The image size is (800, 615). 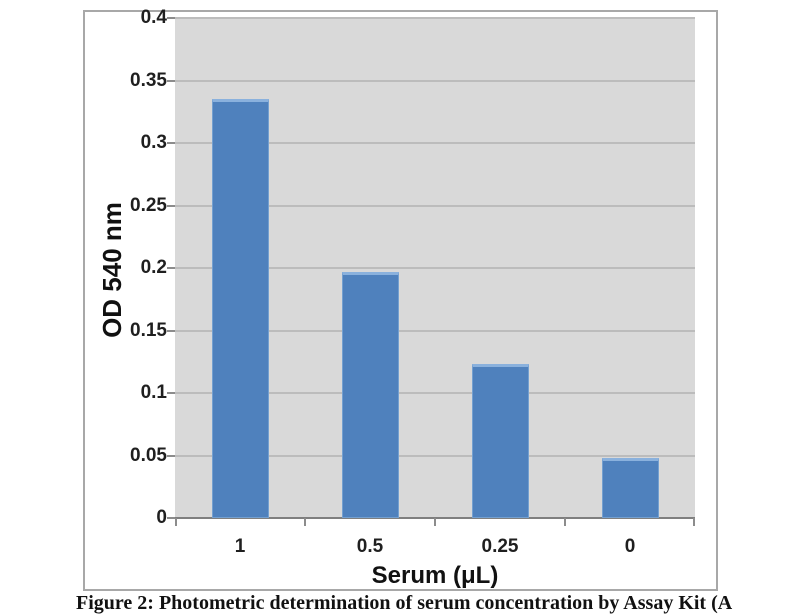 What do you see at coordinates (153, 267) in the screenshot?
I see `y-tick-label: 0.2` at bounding box center [153, 267].